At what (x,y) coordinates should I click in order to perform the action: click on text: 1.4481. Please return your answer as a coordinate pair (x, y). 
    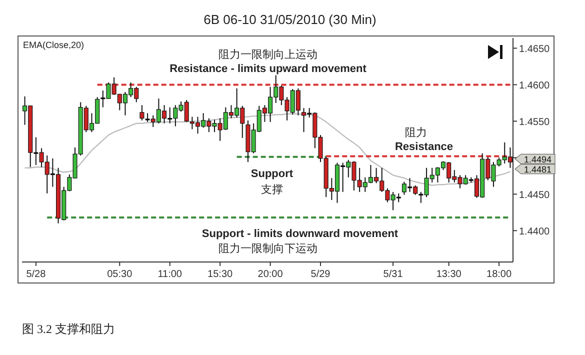
    Looking at the image, I should click on (538, 169).